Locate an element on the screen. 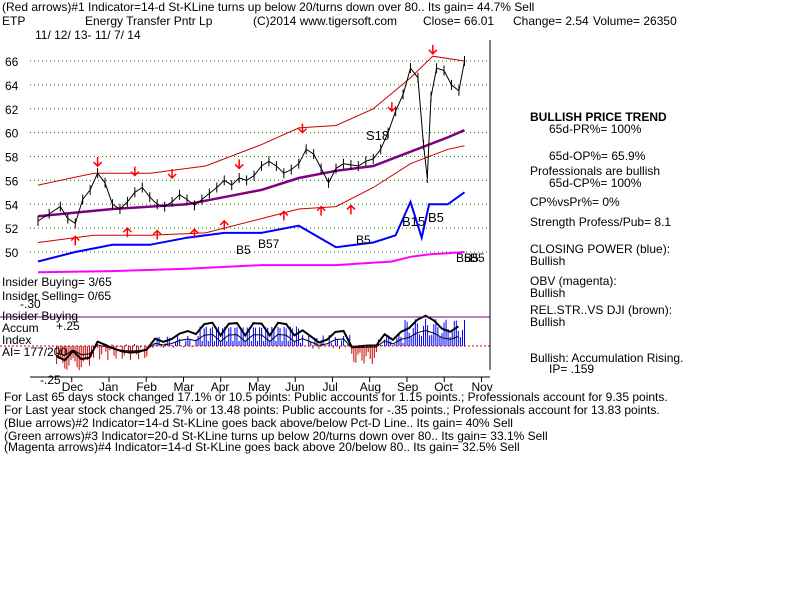 The height and width of the screenshot is (600, 800). ip-value: IP= .159 is located at coordinates (572, 369).